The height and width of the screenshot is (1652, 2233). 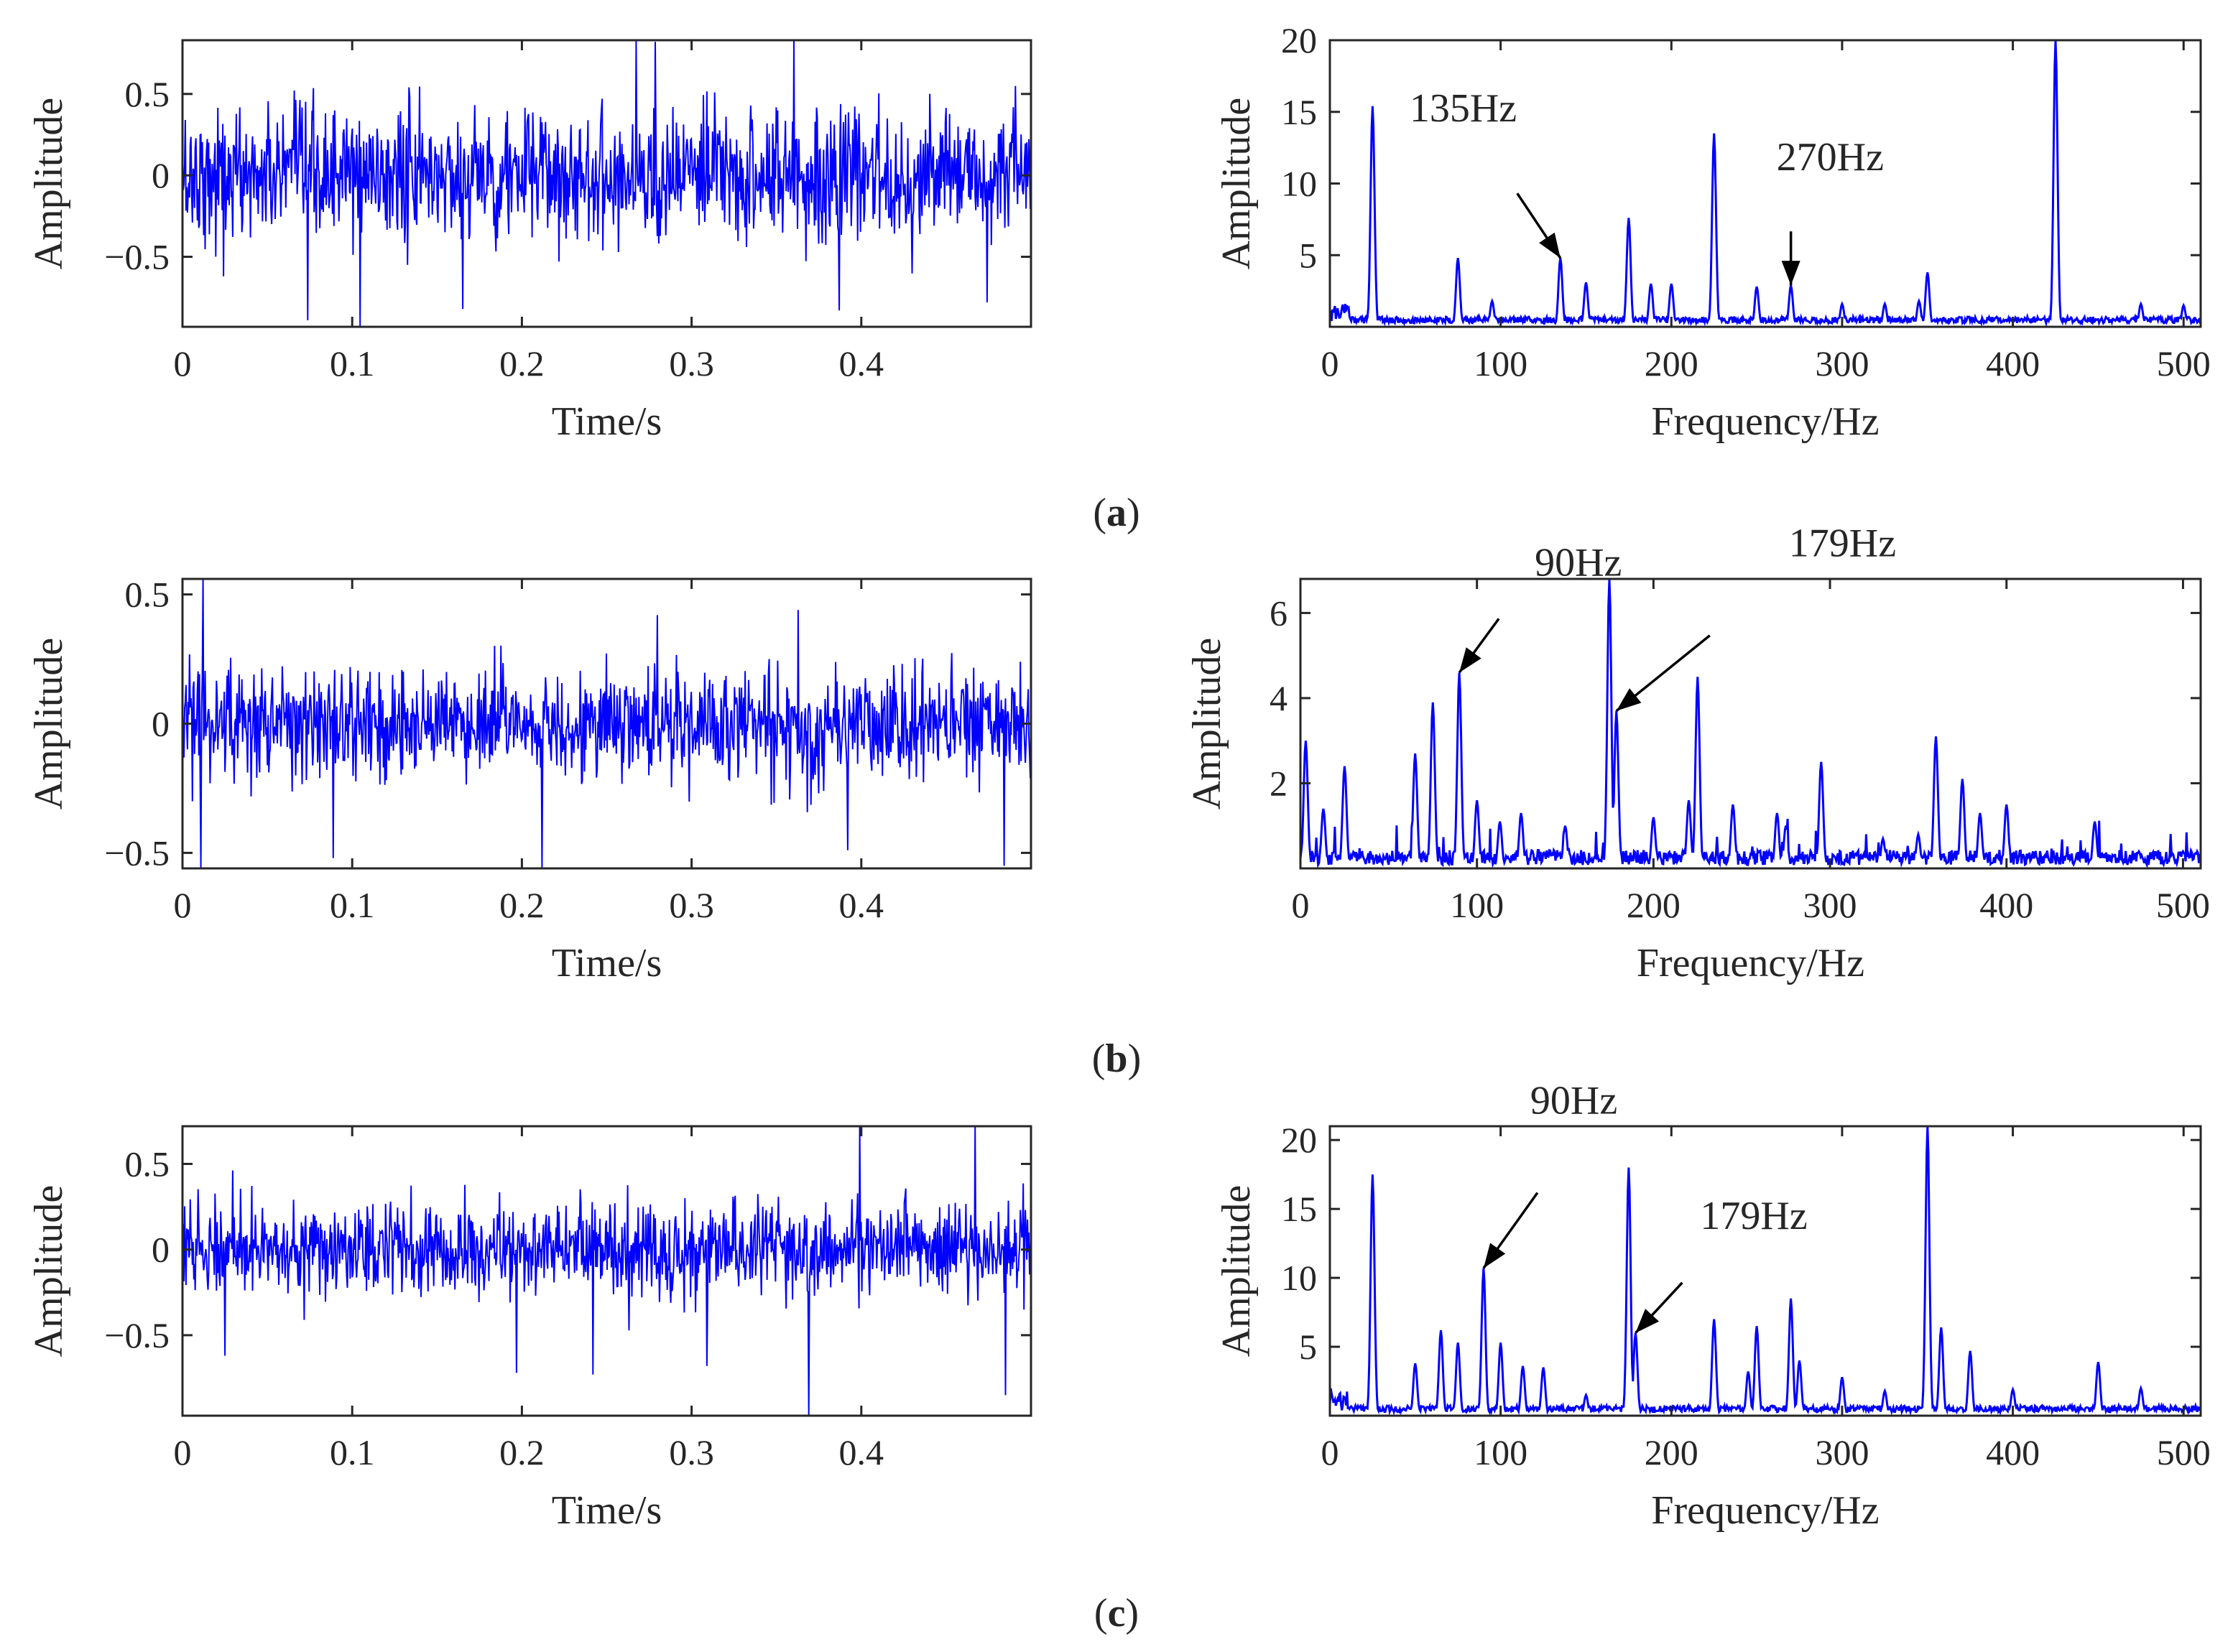 I want to click on axes-box-a-time, so click(x=606, y=183).